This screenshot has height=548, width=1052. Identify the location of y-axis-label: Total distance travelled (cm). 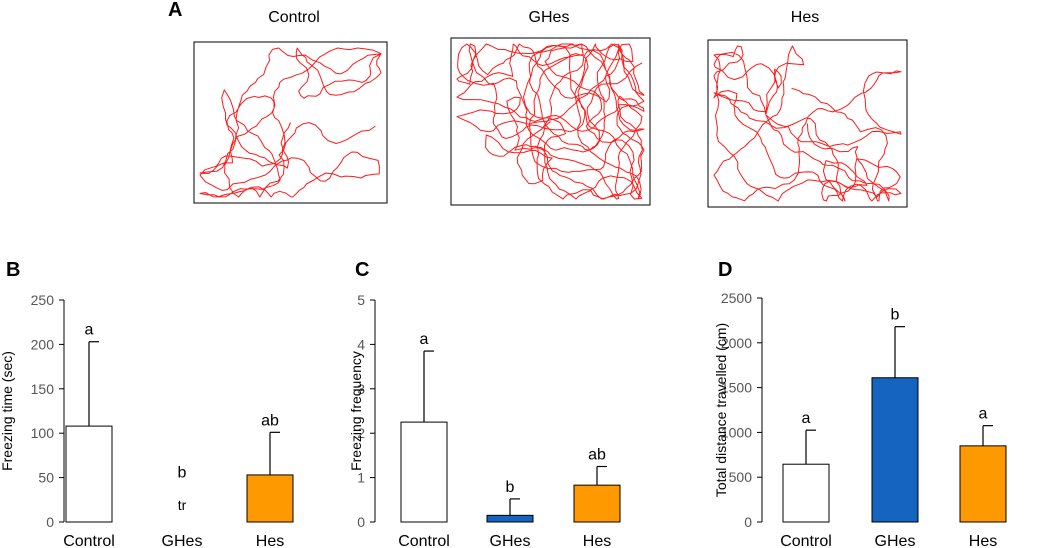
(721, 410).